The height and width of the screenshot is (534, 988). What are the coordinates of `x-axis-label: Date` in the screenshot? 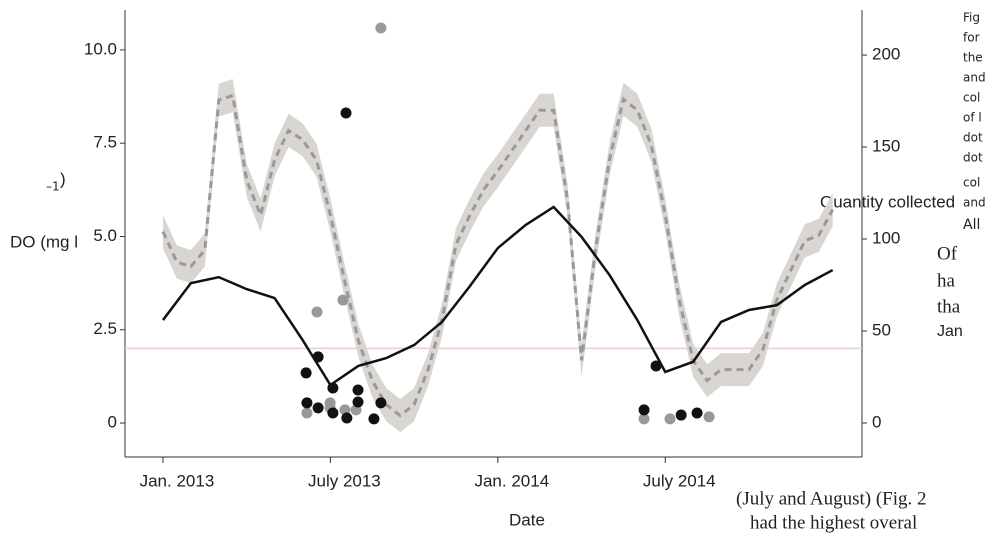 It's located at (527, 519).